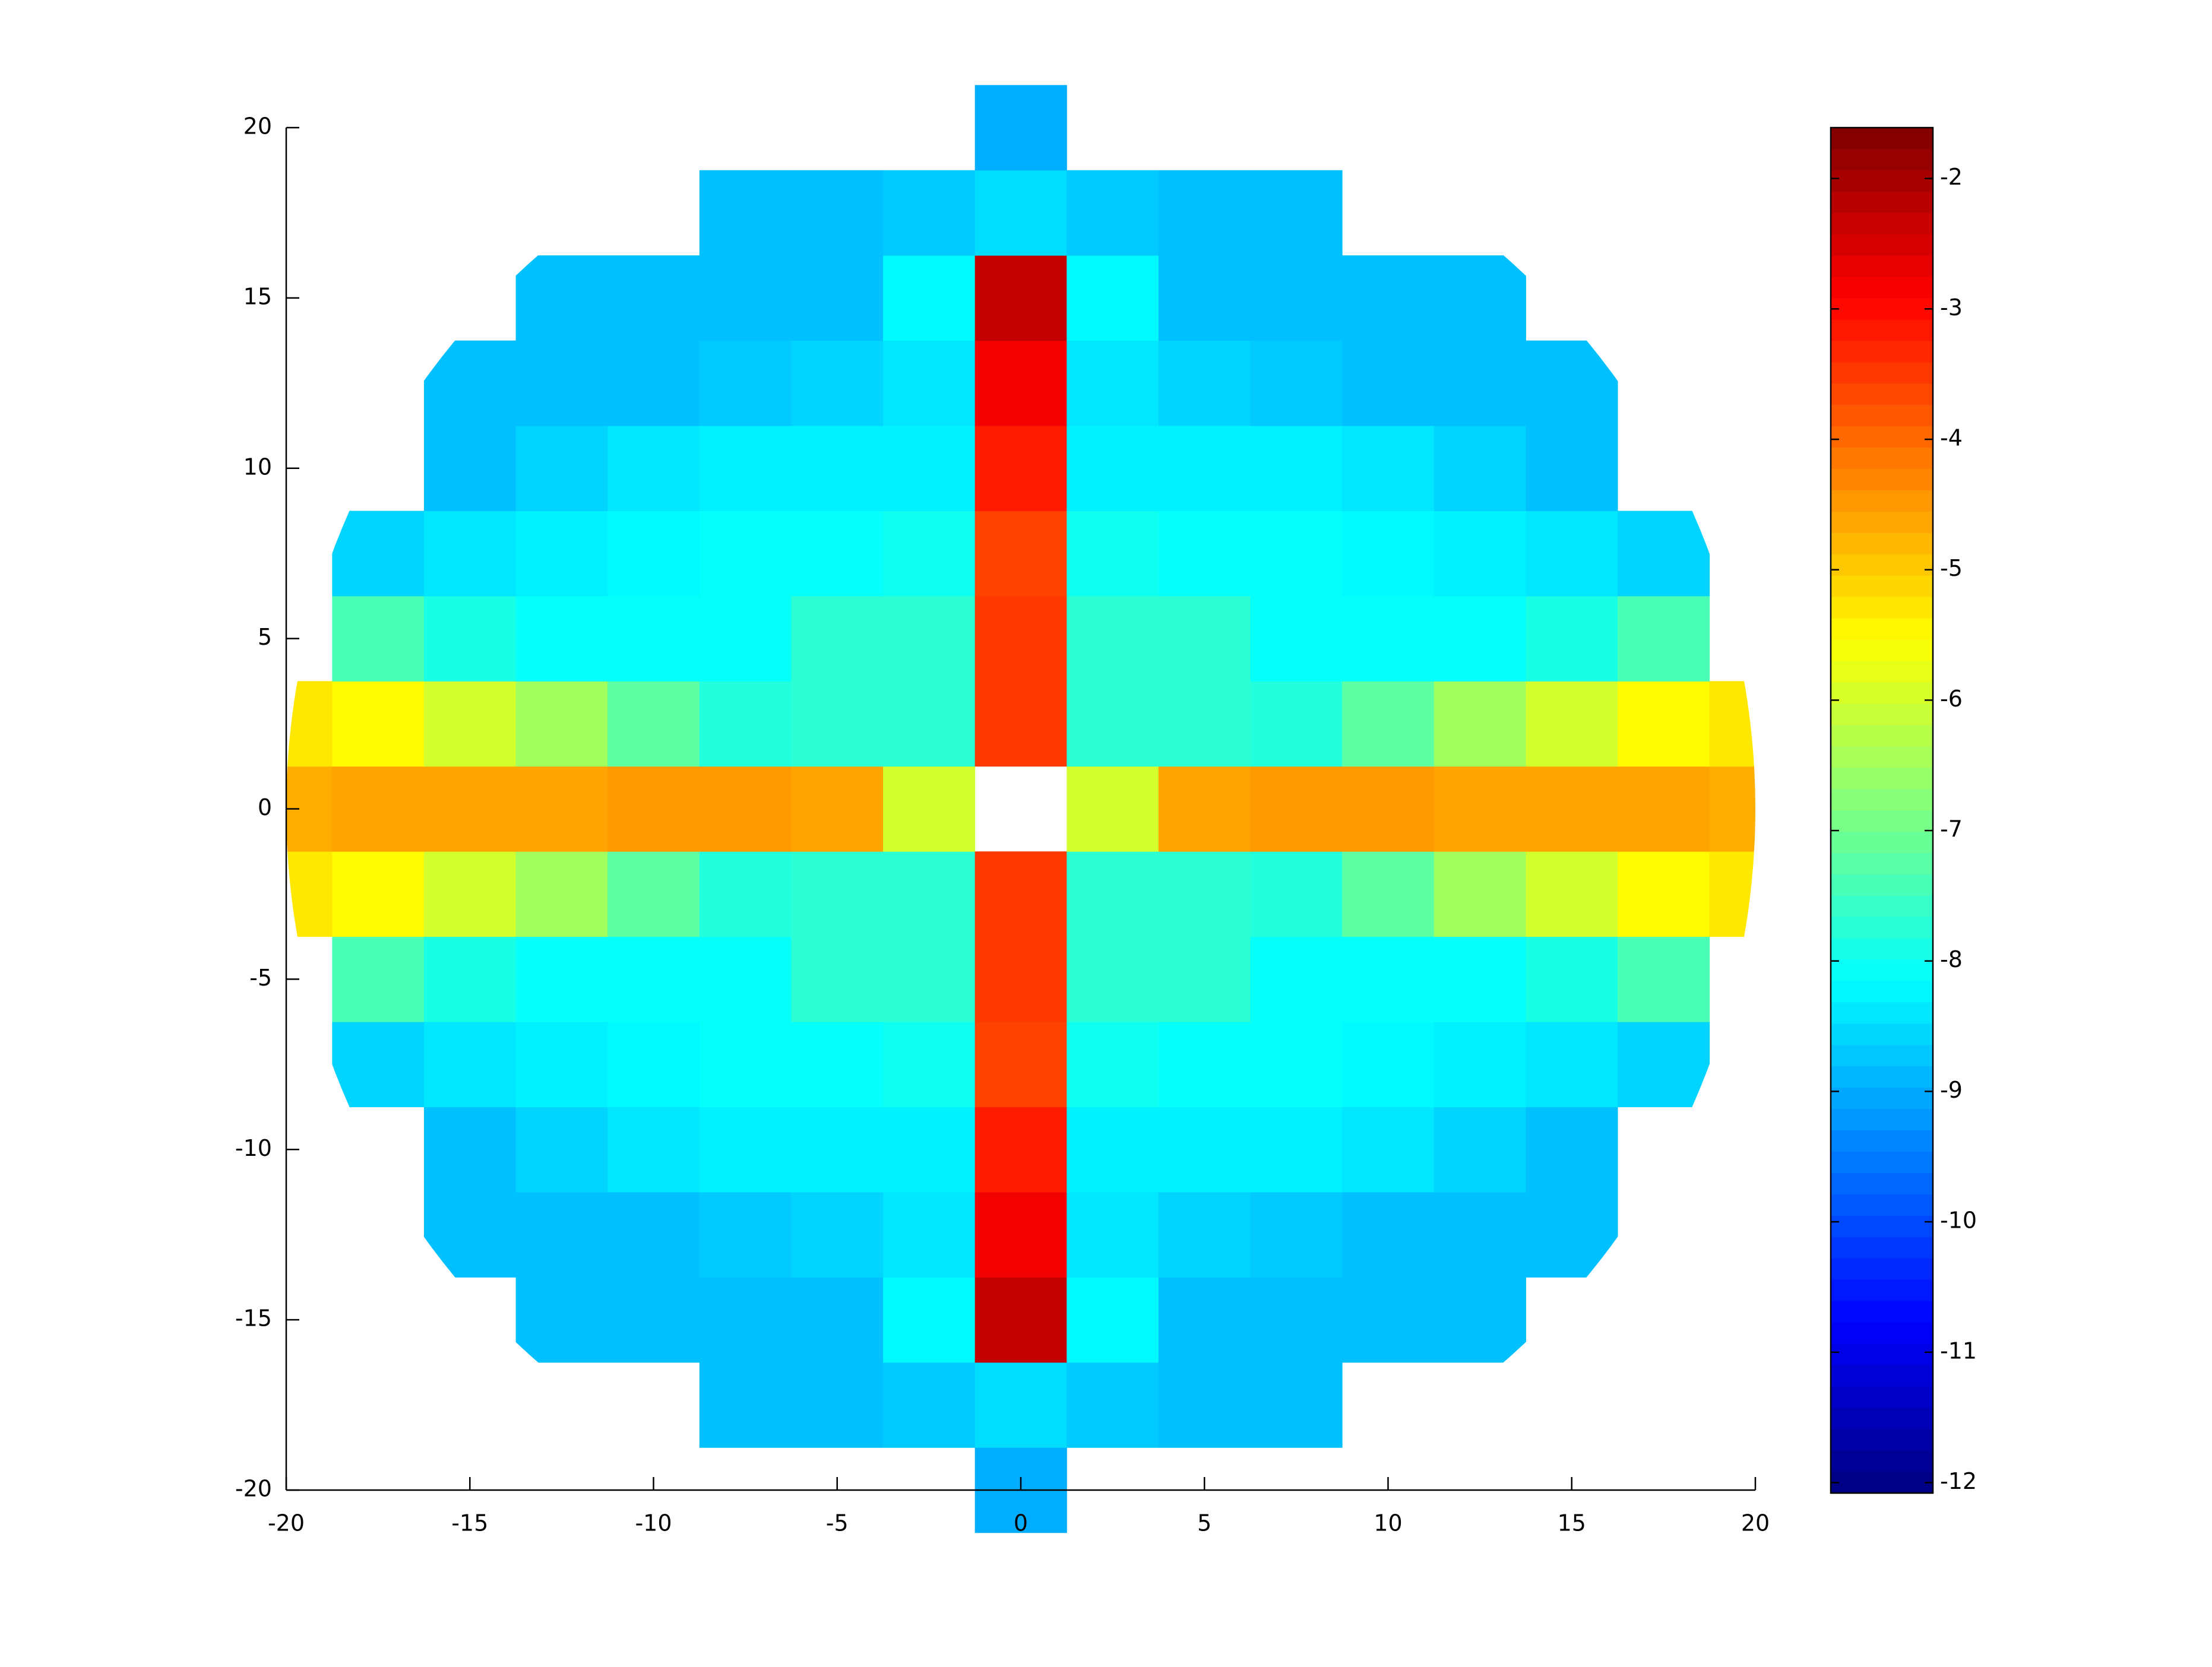  What do you see at coordinates (1951, 959) in the screenshot?
I see `colorbar-tick-label: -8` at bounding box center [1951, 959].